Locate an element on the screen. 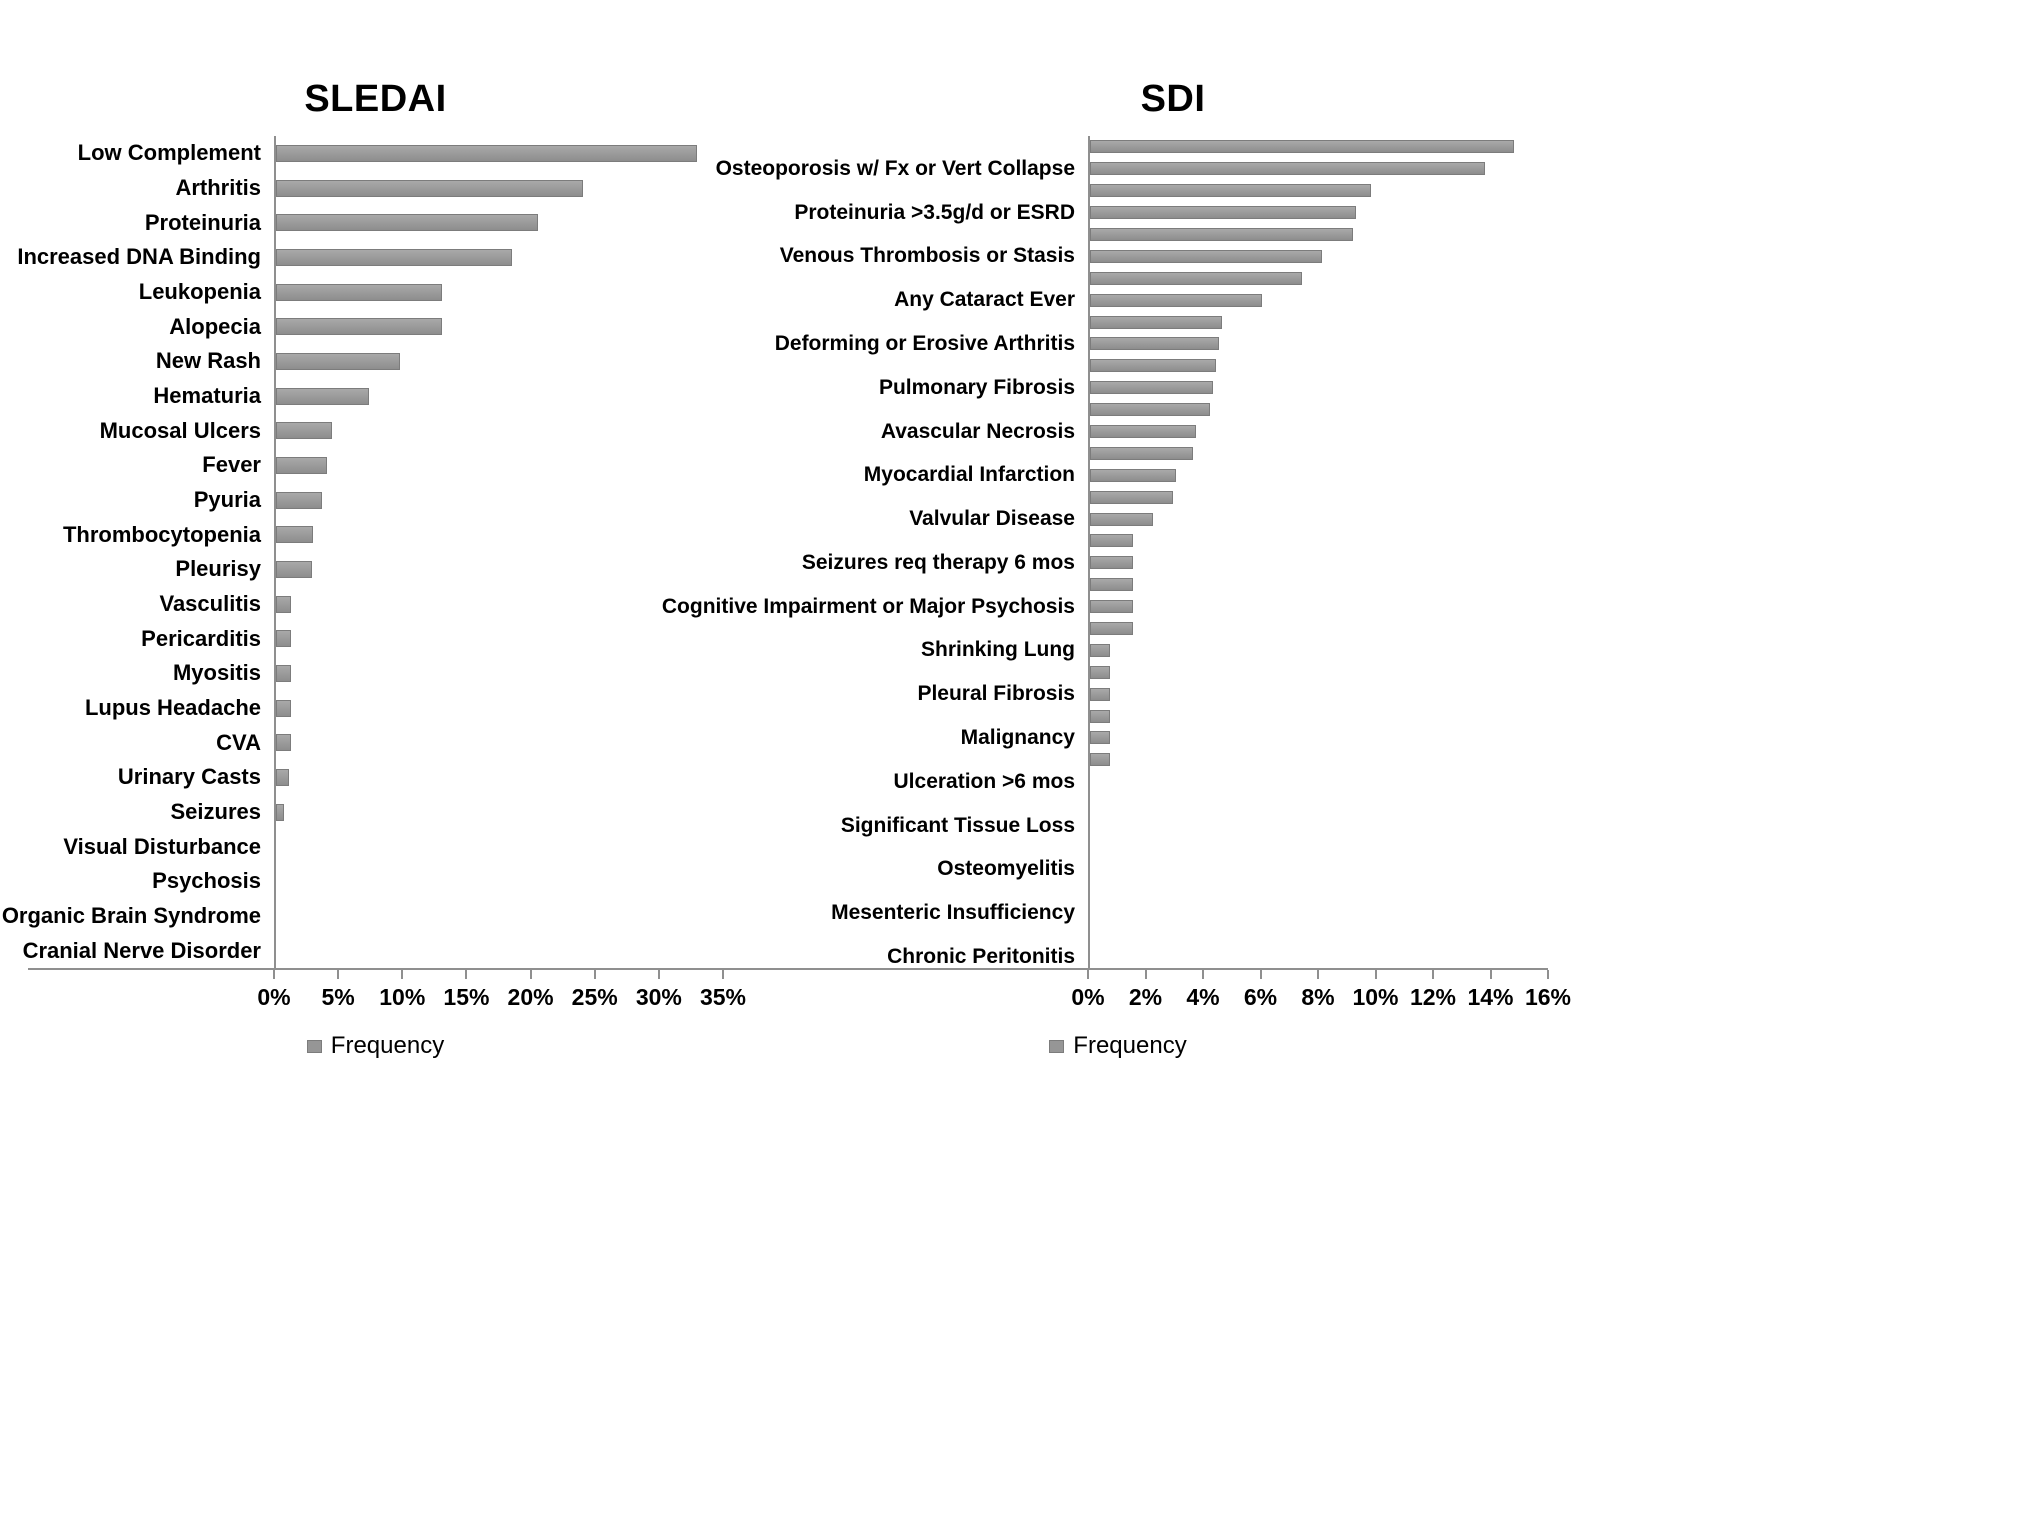  category-label: Visual Disturbance is located at coordinates (162, 846).